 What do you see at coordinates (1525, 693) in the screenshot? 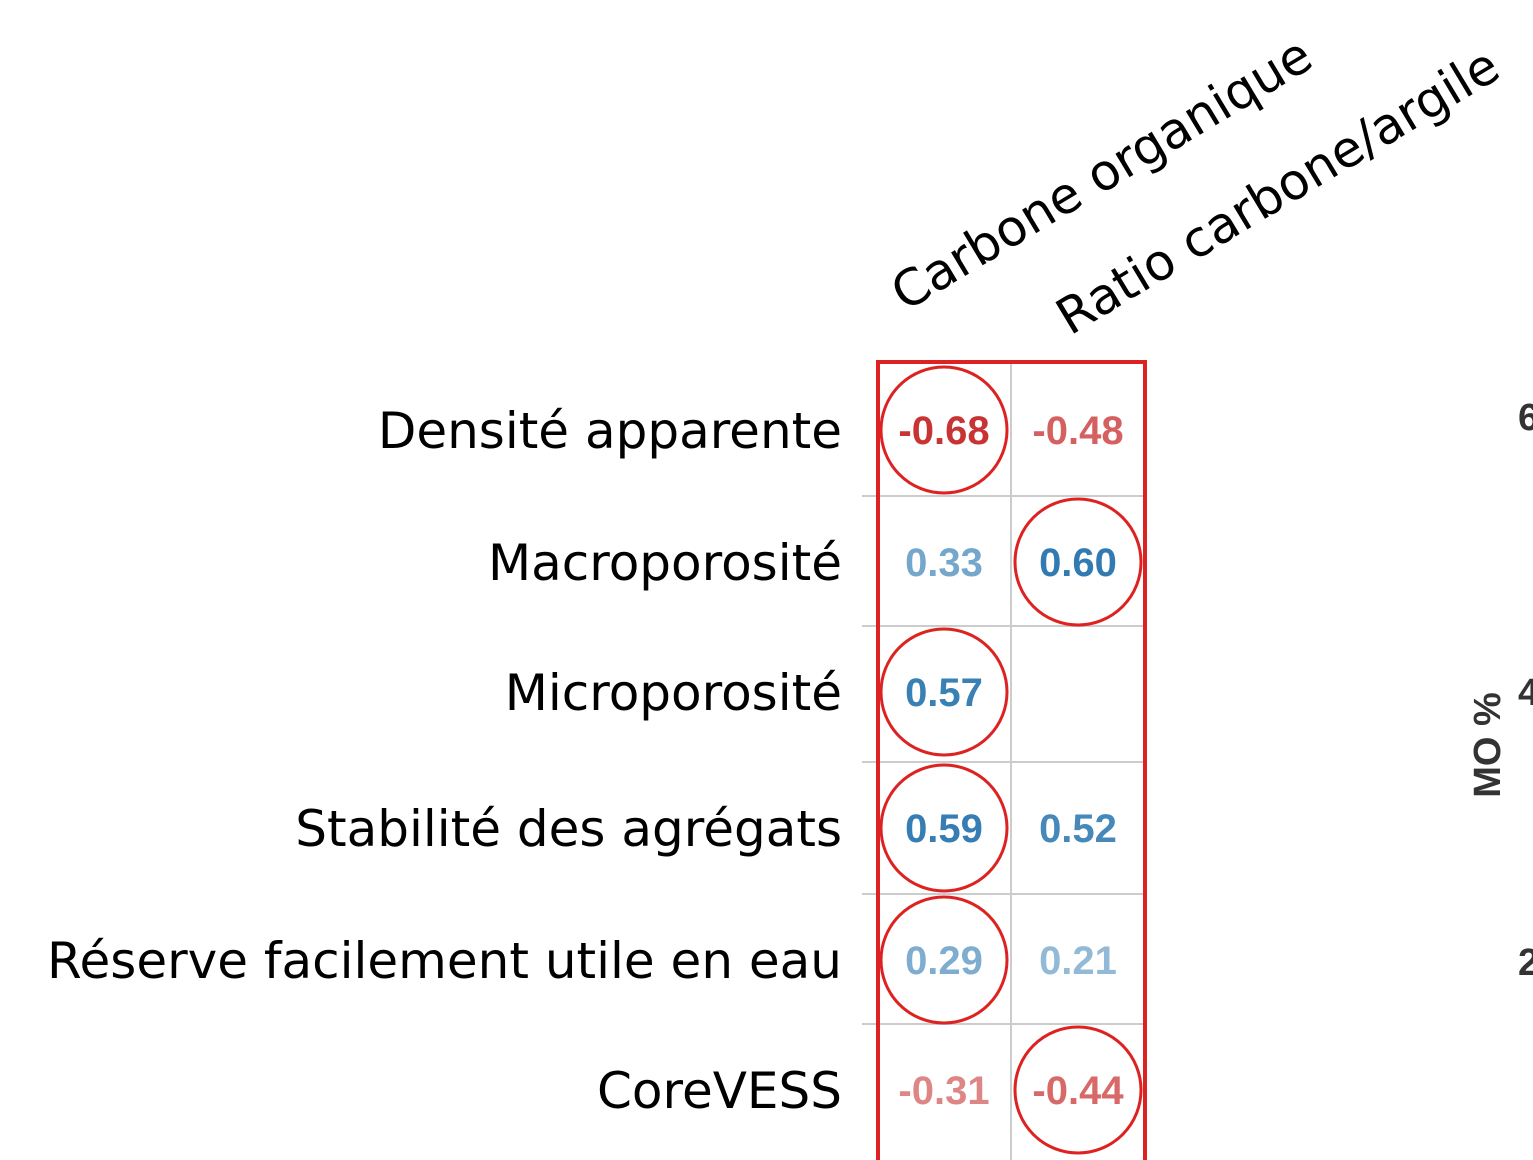
I see `axis-tick: 4` at bounding box center [1525, 693].